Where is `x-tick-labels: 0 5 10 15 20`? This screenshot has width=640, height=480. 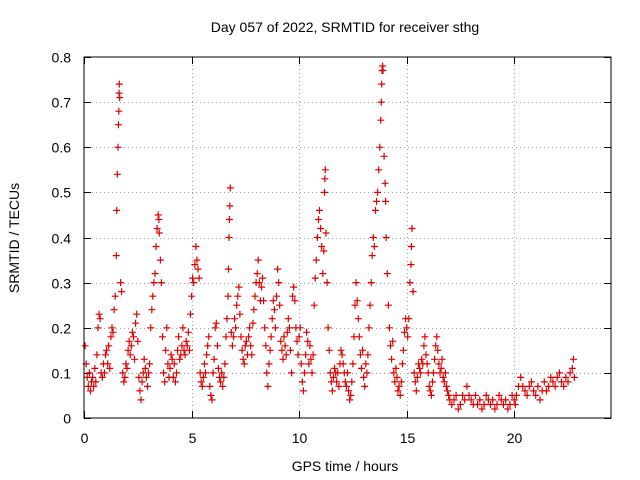
x-tick-labels: 0 5 10 15 20 is located at coordinates (302, 438).